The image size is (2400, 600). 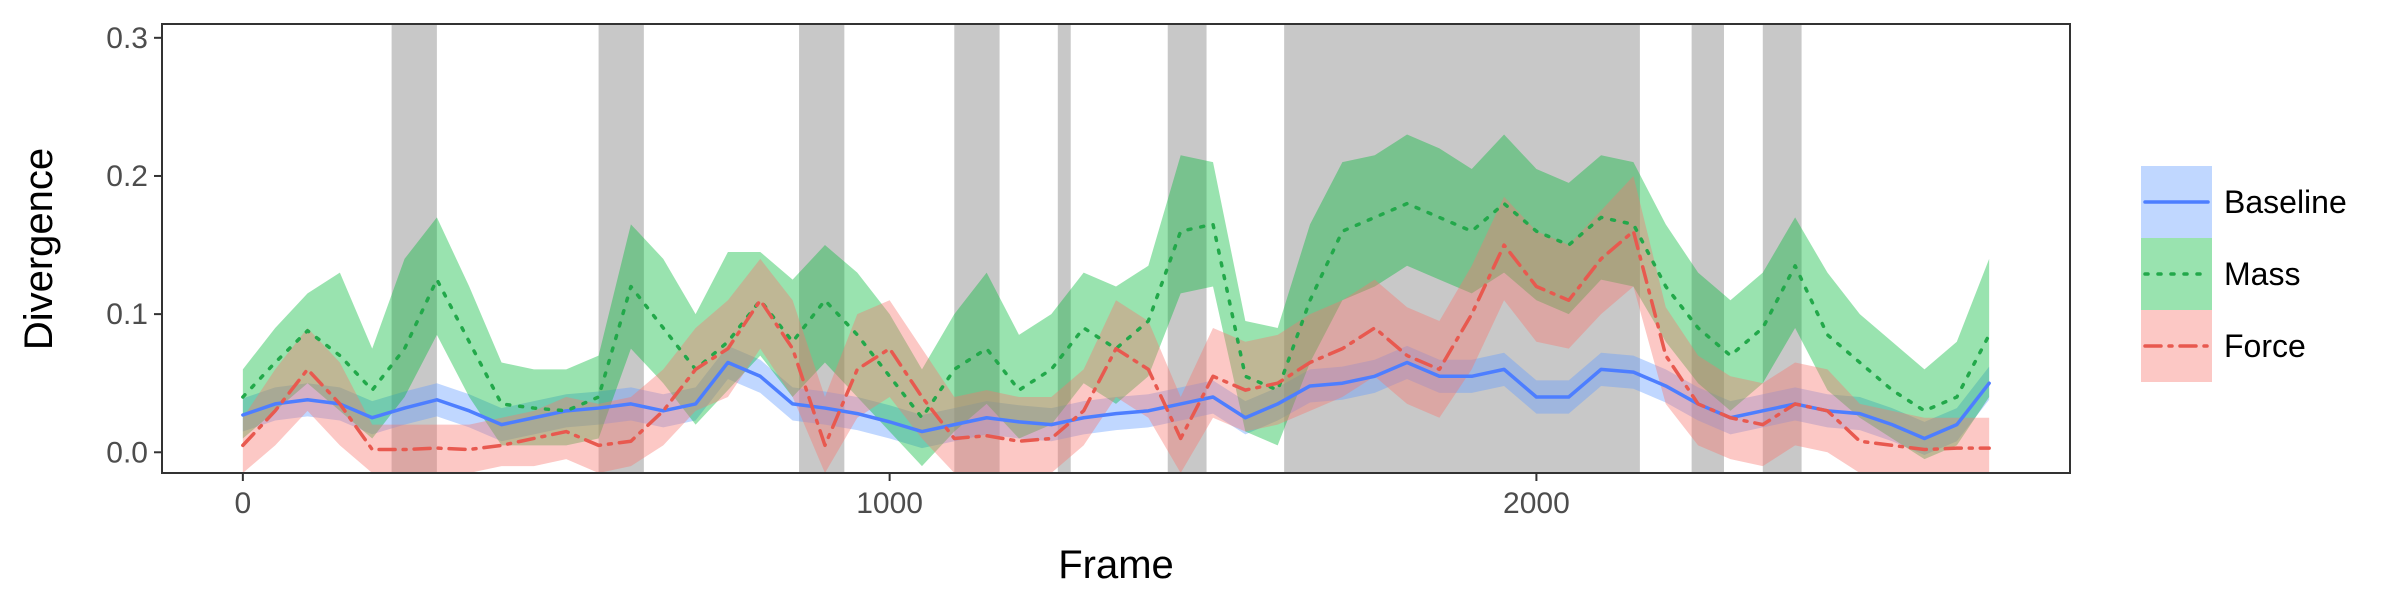 What do you see at coordinates (2285, 202) in the screenshot?
I see `legend-label: Baseline` at bounding box center [2285, 202].